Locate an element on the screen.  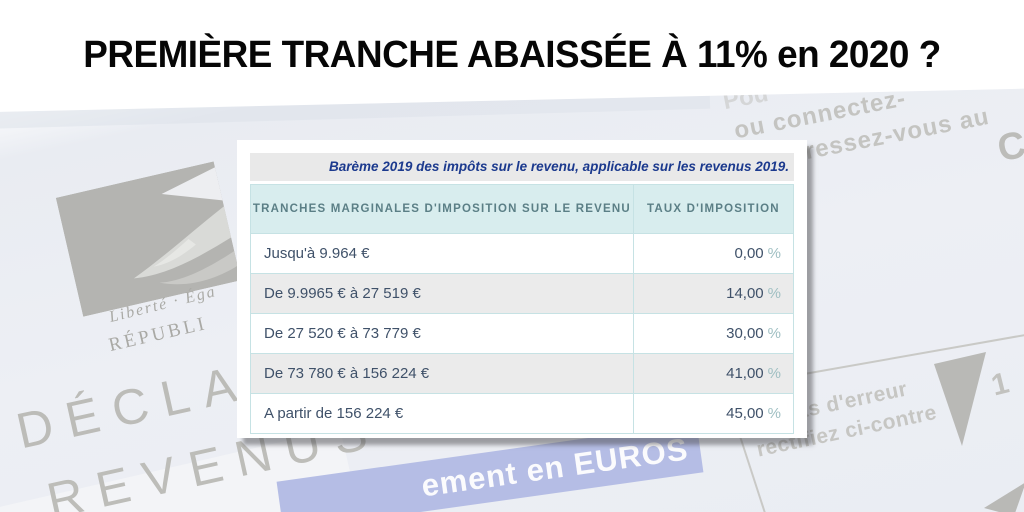
bracket-cell: De 27 520 € à 73 779 € is located at coordinates (442, 333).